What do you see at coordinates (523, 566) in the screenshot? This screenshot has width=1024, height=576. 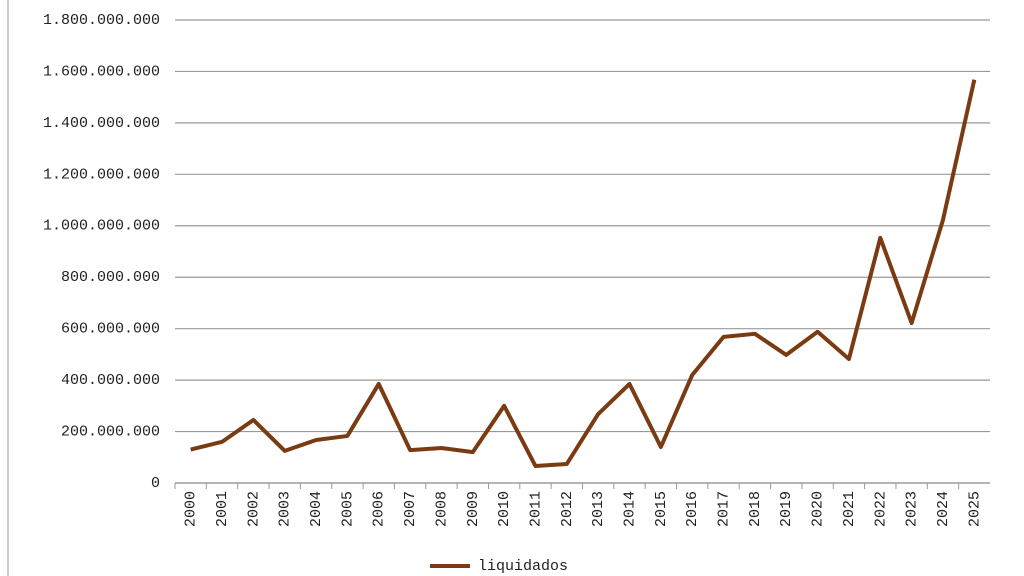 I see `legend-label: liquidados` at bounding box center [523, 566].